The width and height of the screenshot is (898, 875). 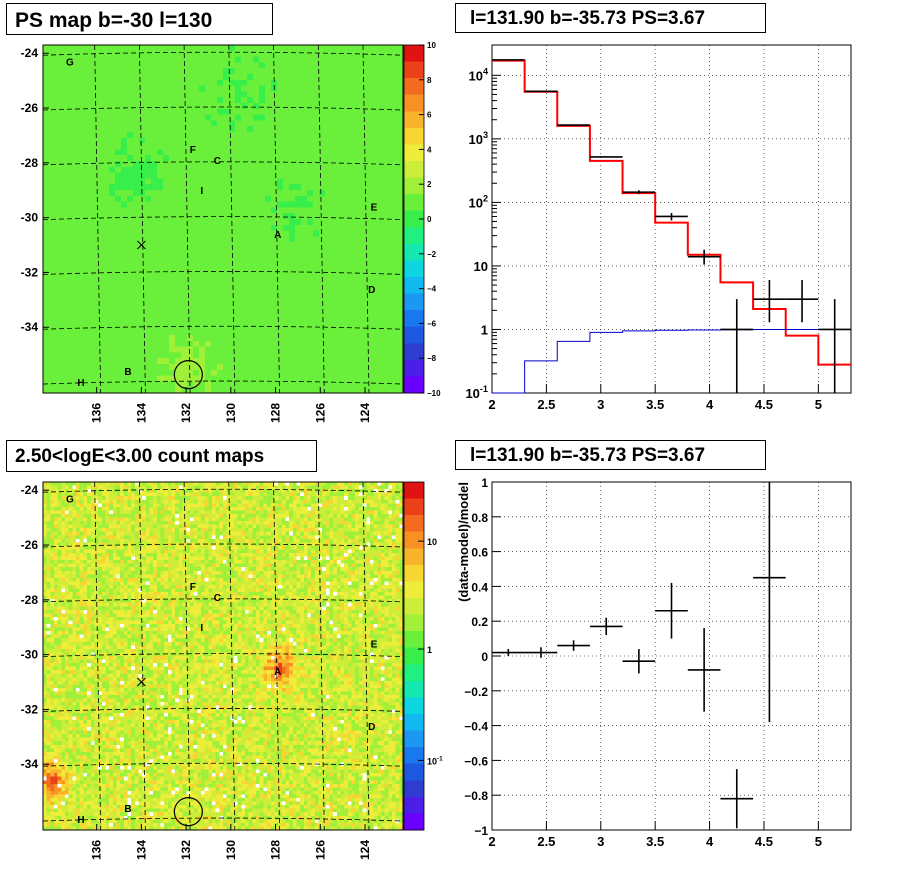 What do you see at coordinates (186, 413) in the screenshot?
I see `x-tick-label: 132` at bounding box center [186, 413].